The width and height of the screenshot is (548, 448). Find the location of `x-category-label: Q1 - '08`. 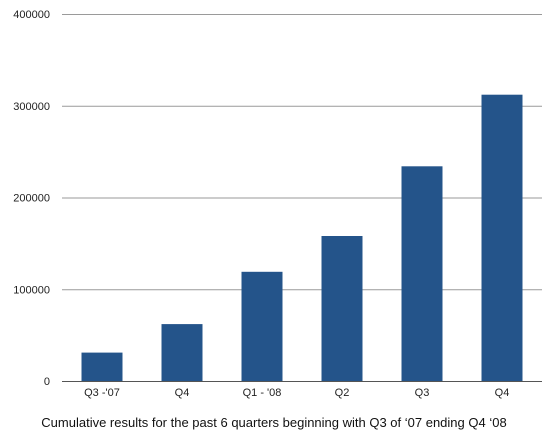

x-category-label: Q1 - '08 is located at coordinates (262, 393).